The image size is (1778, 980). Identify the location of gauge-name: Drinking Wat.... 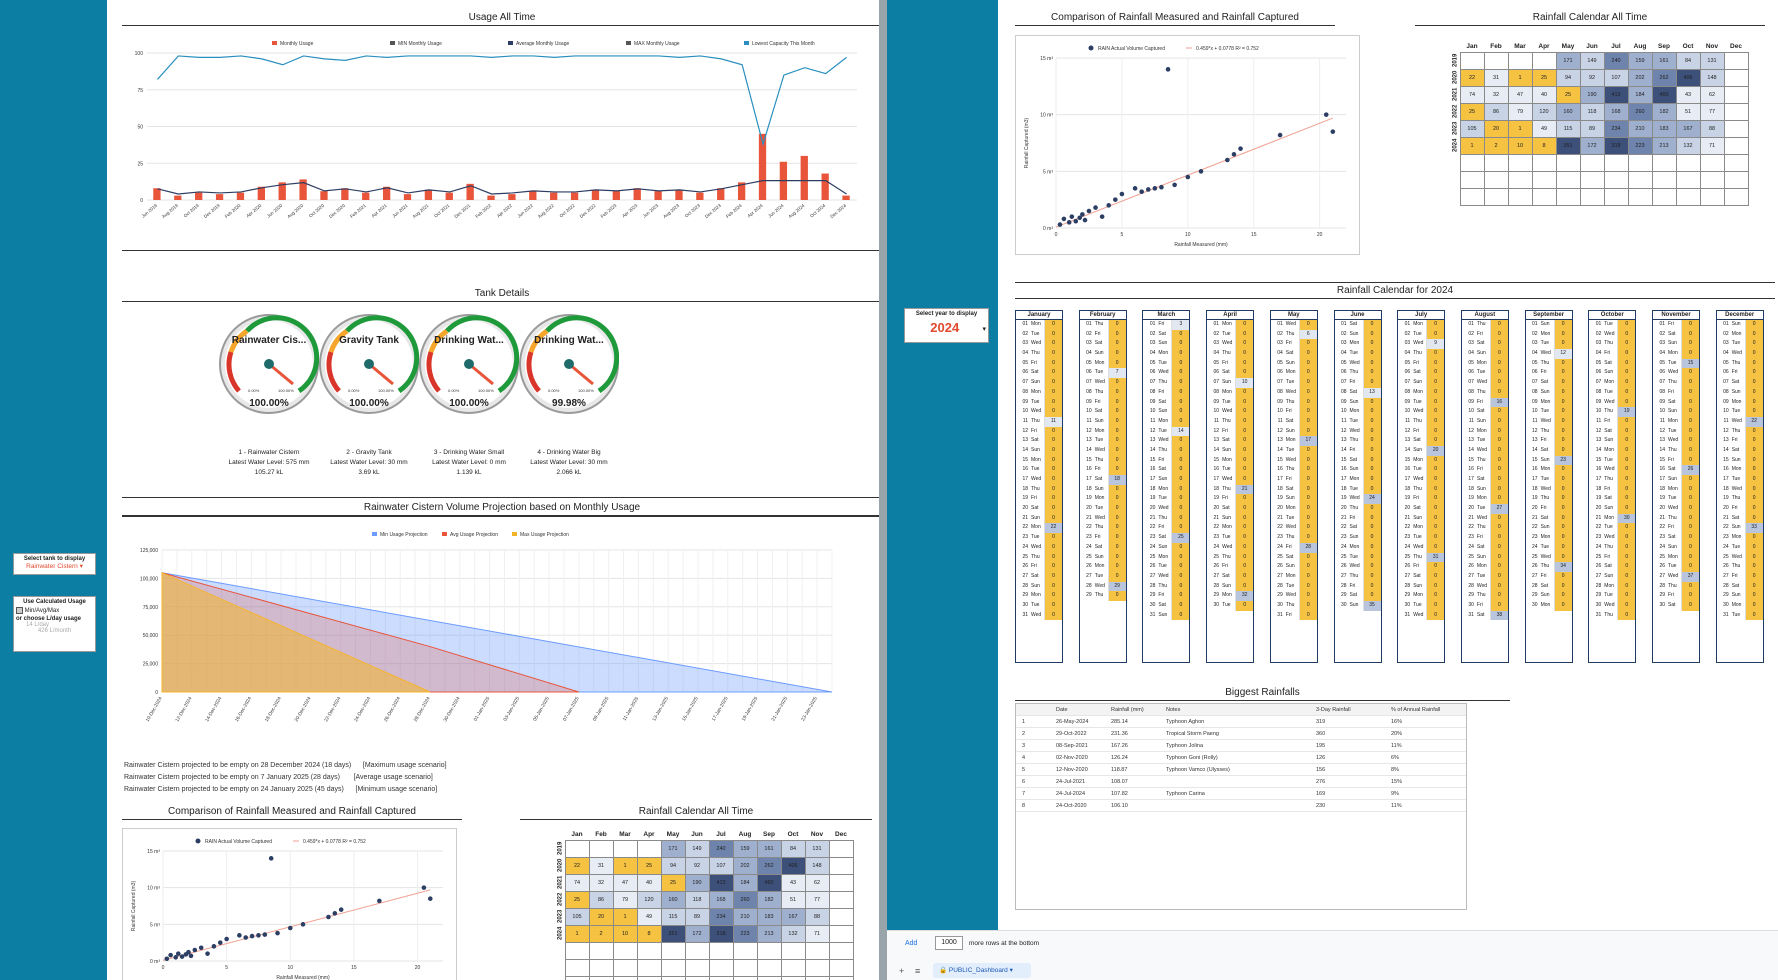
(569, 340).